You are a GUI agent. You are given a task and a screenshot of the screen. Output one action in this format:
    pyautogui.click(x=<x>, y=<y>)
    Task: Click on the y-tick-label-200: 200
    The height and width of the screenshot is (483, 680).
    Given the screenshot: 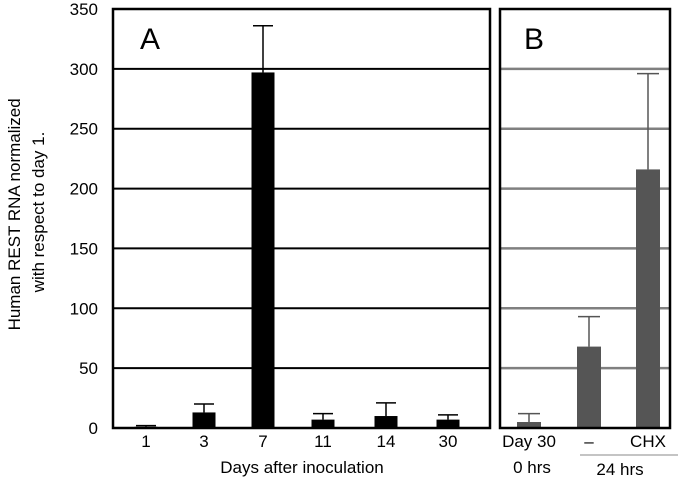 What is the action you would take?
    pyautogui.click(x=84, y=189)
    